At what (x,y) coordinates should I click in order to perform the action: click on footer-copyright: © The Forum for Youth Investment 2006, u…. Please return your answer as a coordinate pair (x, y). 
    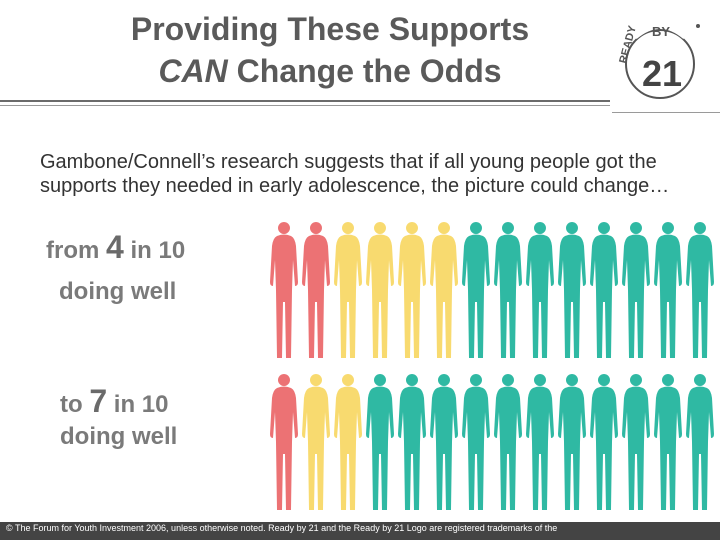
    Looking at the image, I should click on (360, 531).